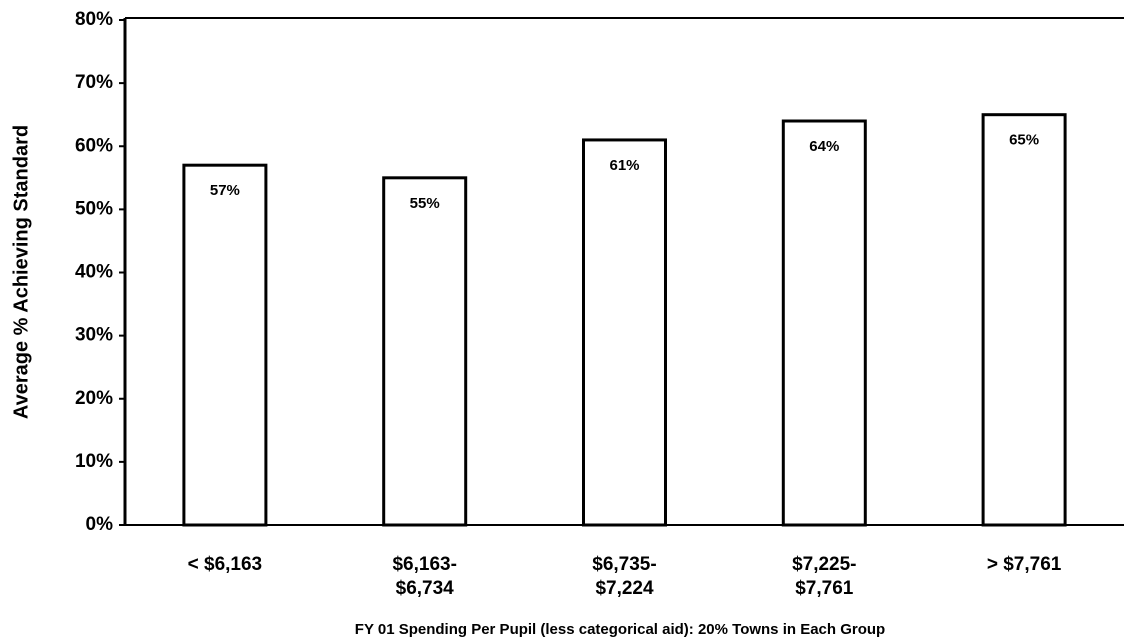 Image resolution: width=1124 pixels, height=643 pixels. I want to click on y-axis-title: Average % Achieving Standard, so click(21, 272).